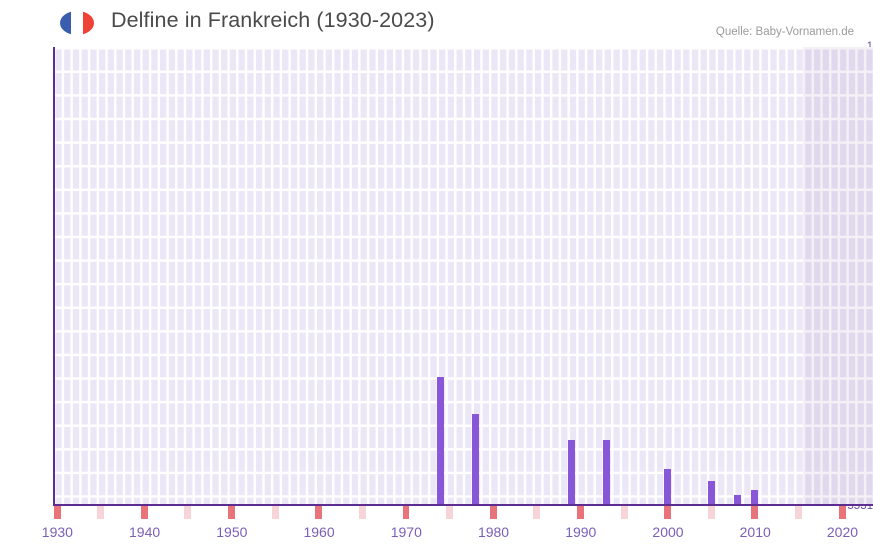 The image size is (873, 552). I want to click on x-tick-mark-1946, so click(196, 512).